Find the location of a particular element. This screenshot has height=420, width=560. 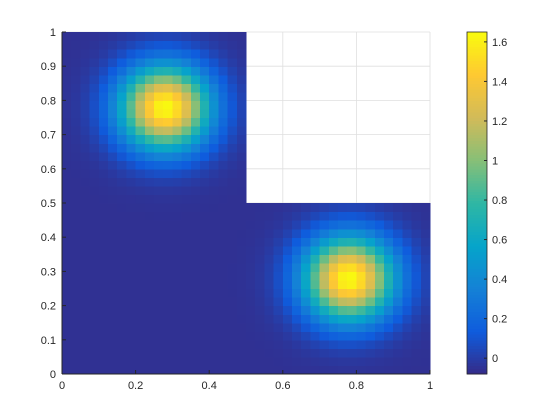

colorbar-gradient is located at coordinates (477, 203).